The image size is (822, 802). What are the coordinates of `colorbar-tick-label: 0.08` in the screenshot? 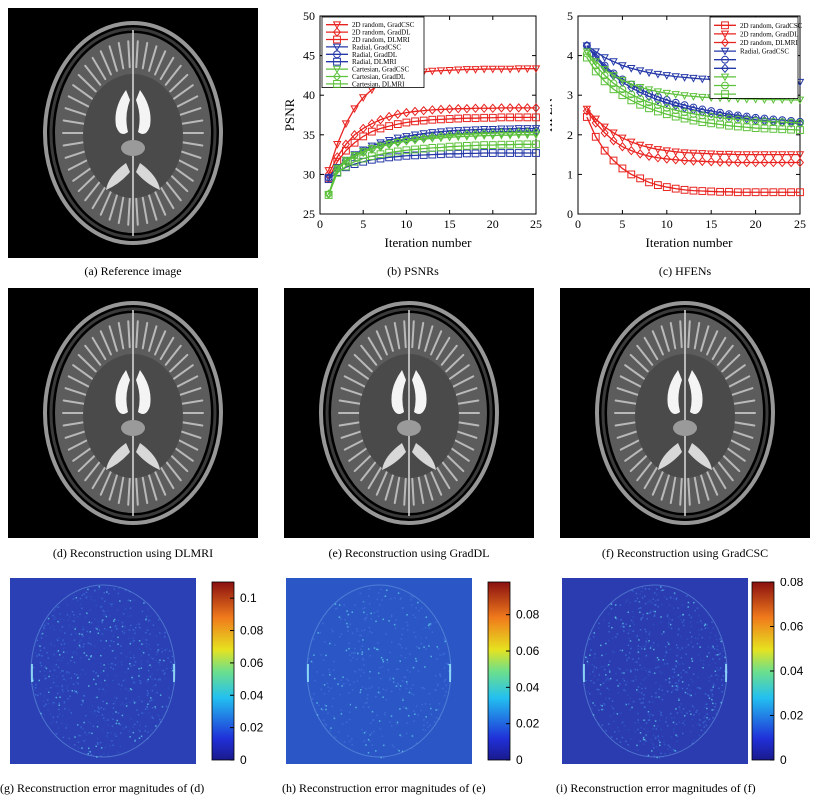 It's located at (252, 631).